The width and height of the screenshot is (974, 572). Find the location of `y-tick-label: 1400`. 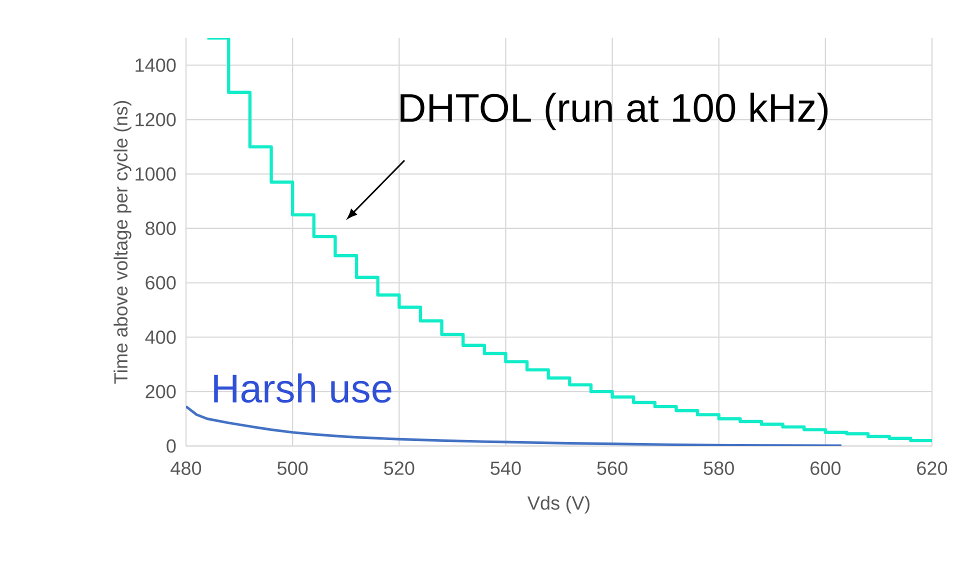

y-tick-label: 1400 is located at coordinates (156, 65).